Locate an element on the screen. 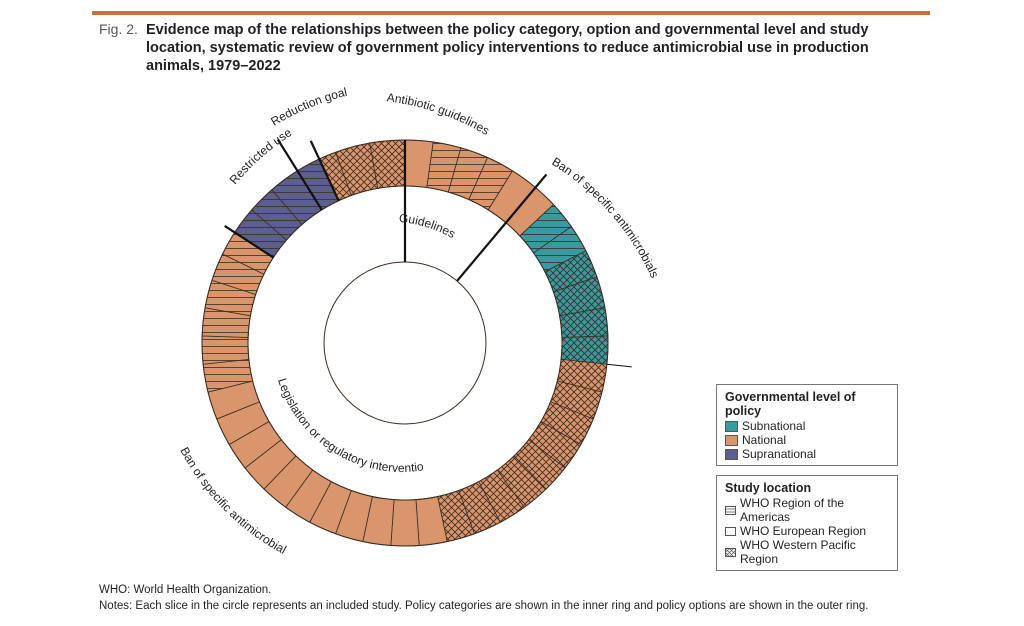 Image resolution: width=1024 pixels, height=626 pixels. top-rule is located at coordinates (511, 13).